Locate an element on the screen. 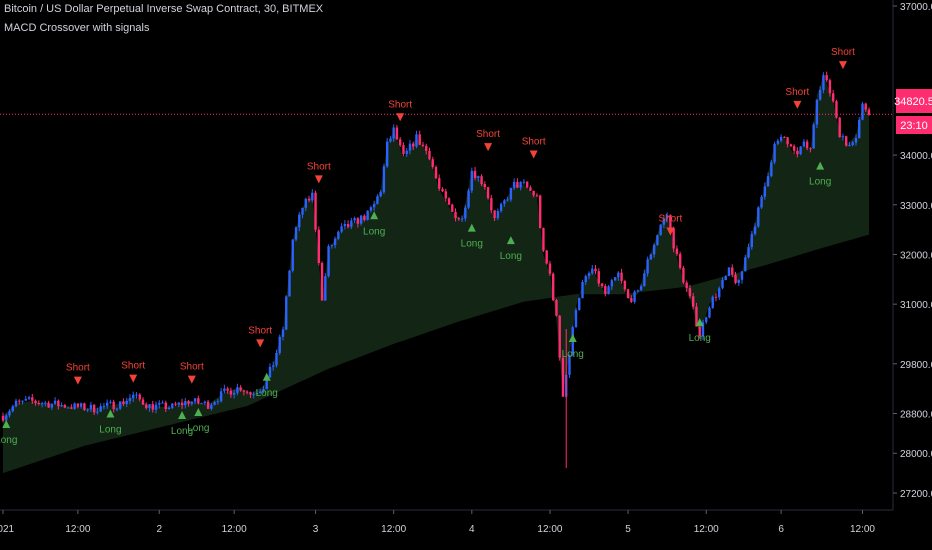 This screenshot has width=932, height=550. price-badge-bg is located at coordinates (914, 101).